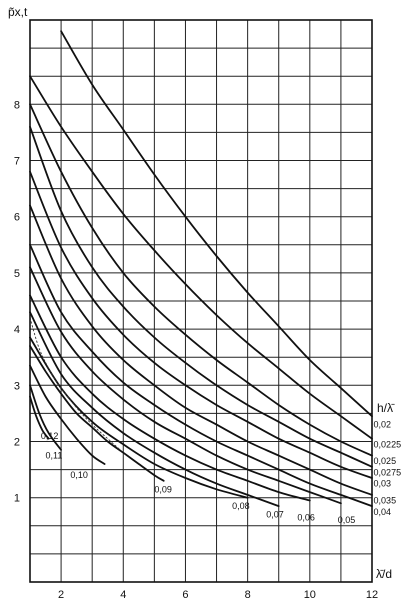 This screenshot has height=608, width=411. What do you see at coordinates (347, 520) in the screenshot?
I see `curve-label: 0,05` at bounding box center [347, 520].